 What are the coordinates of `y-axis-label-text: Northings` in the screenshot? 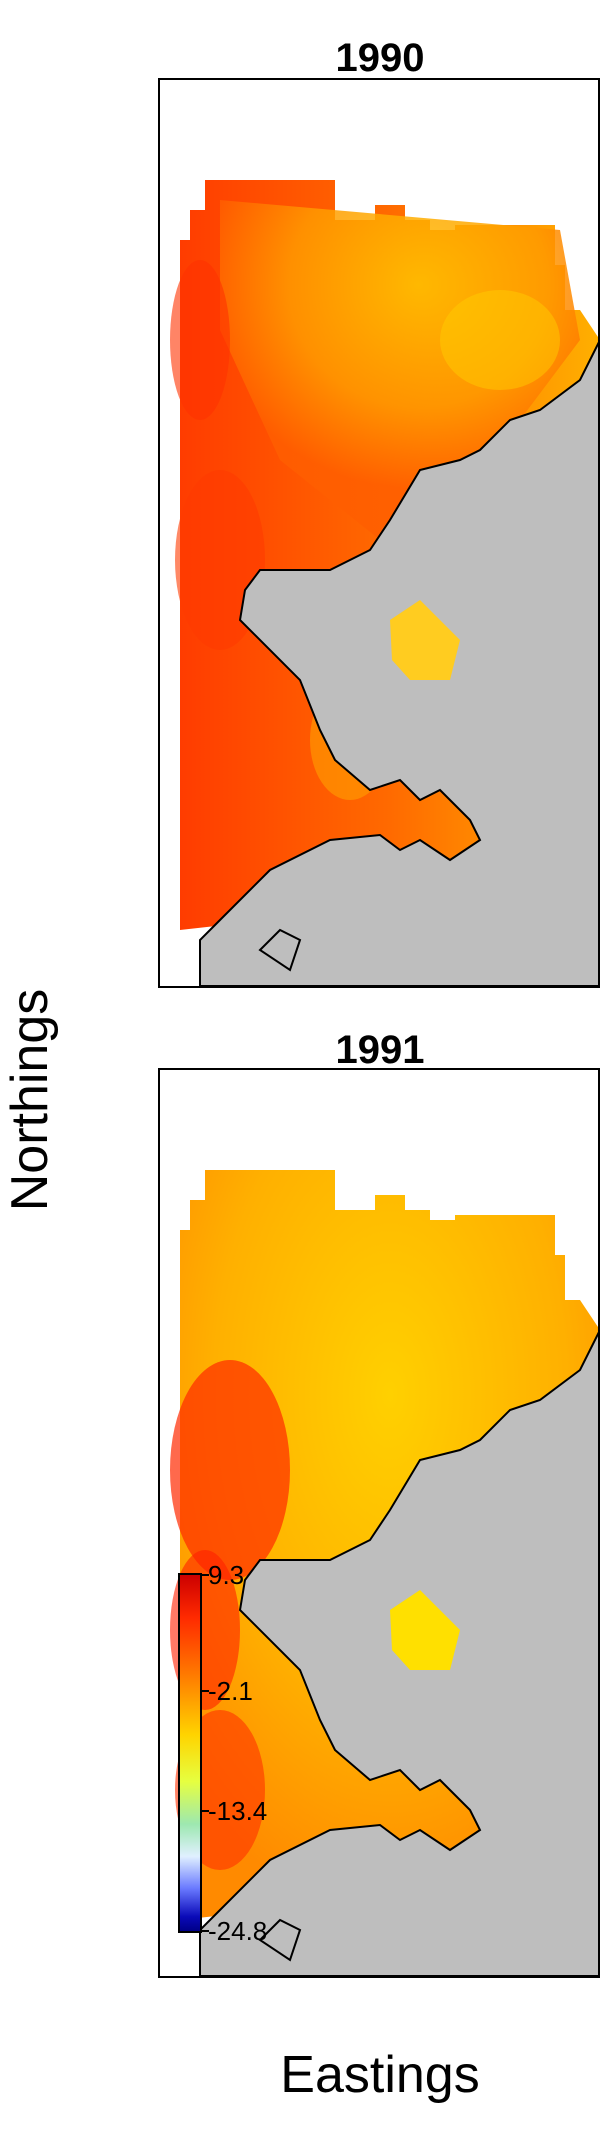 It's located at (30, 1100).